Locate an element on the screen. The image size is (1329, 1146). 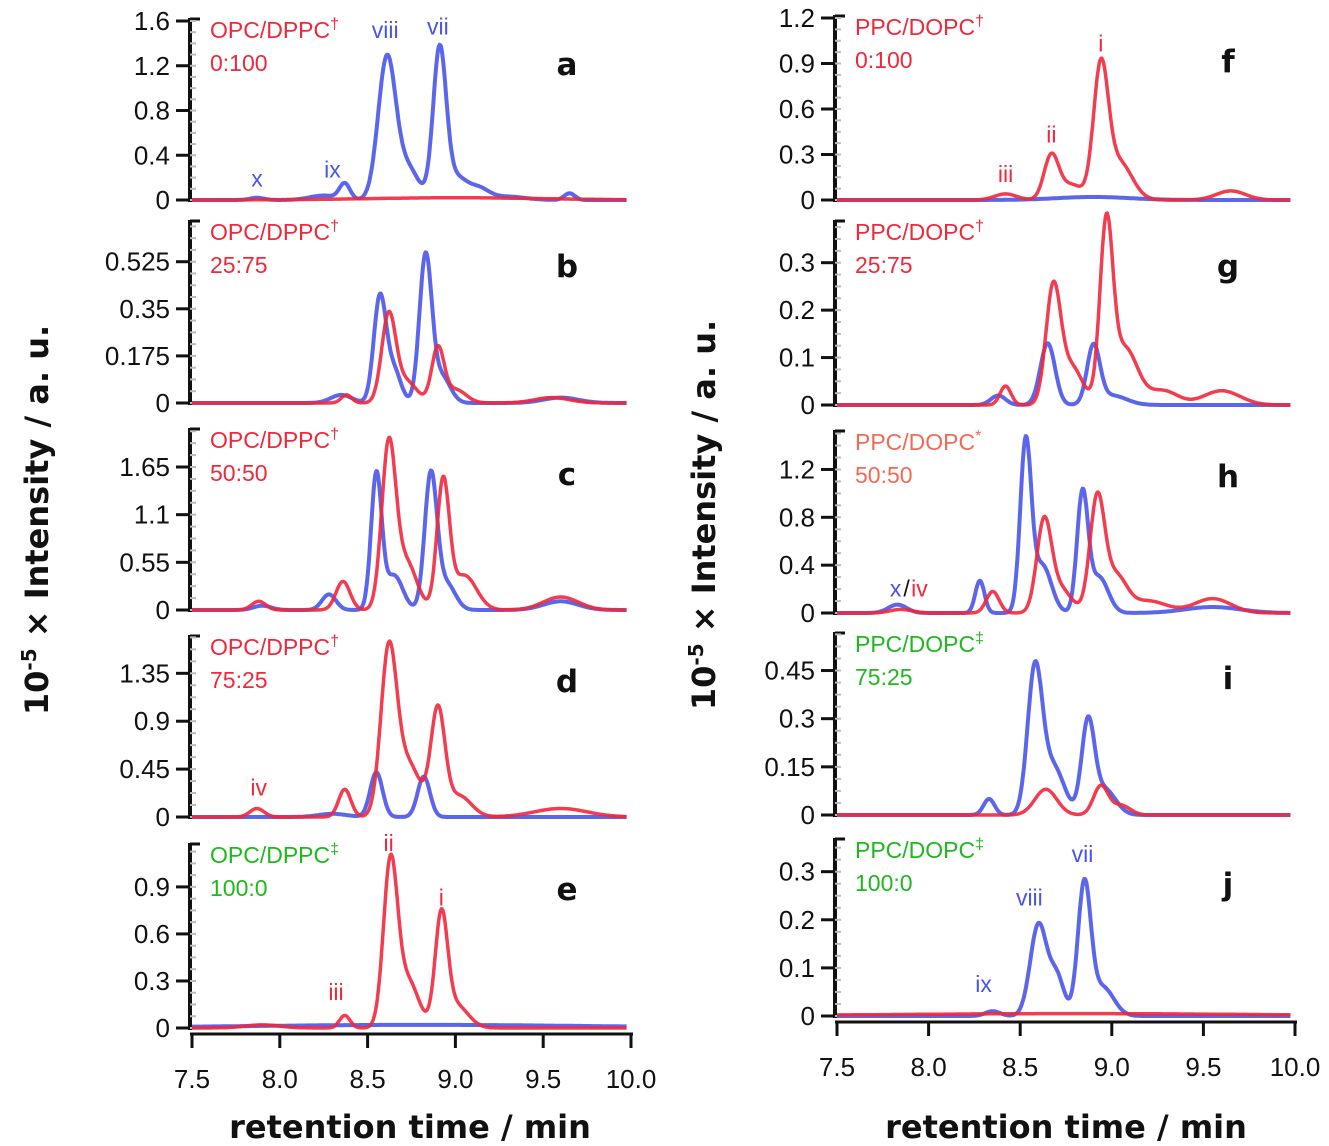
y-tick-label: 0.525 is located at coordinates (137, 262).